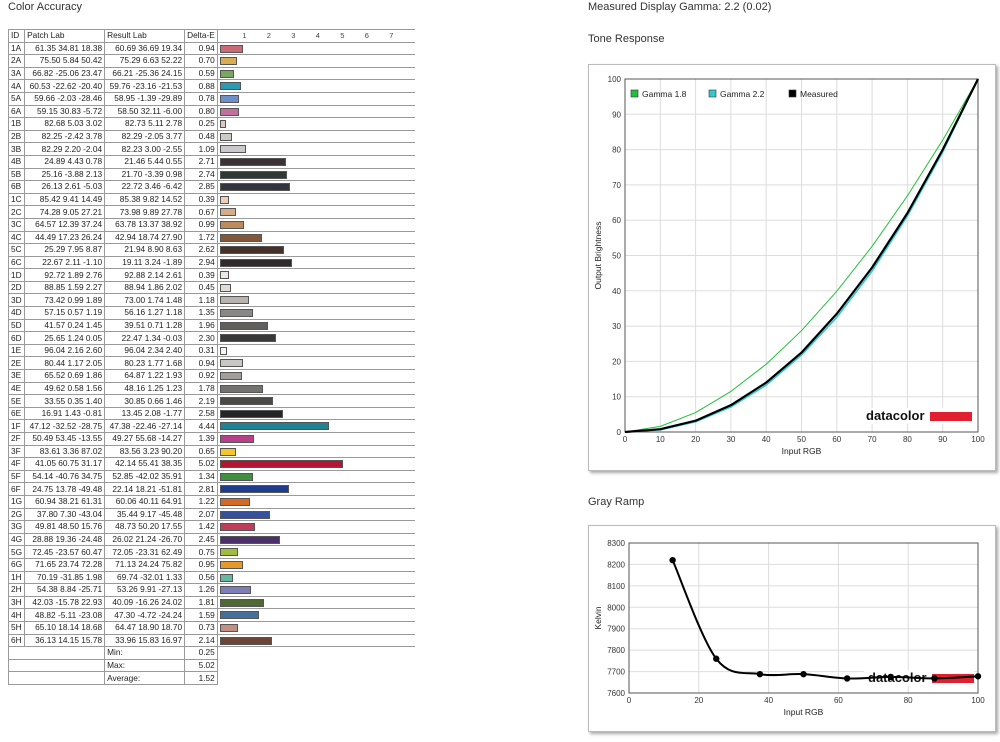  Describe the element at coordinates (145, 388) in the screenshot. I see `result-lab: 48.16 1.25 1.23` at that location.